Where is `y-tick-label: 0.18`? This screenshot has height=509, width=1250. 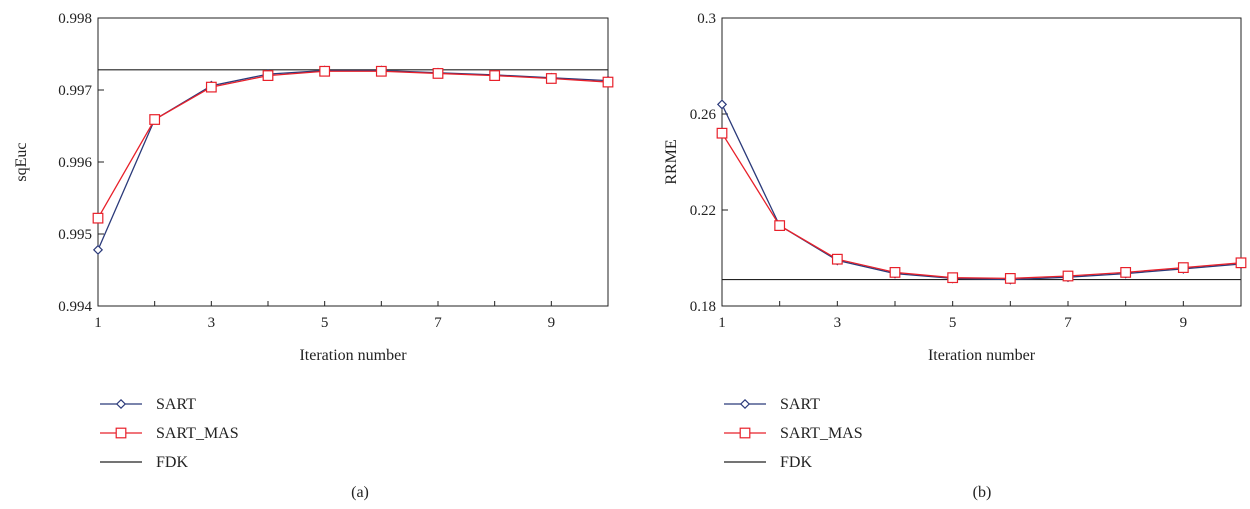
y-tick-label: 0.18 is located at coordinates (703, 307).